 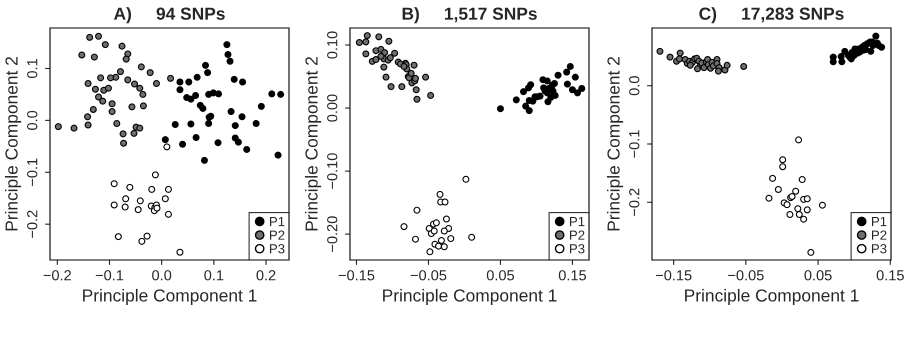 I want to click on y-tick-label: 0.10, so click(x=332, y=45).